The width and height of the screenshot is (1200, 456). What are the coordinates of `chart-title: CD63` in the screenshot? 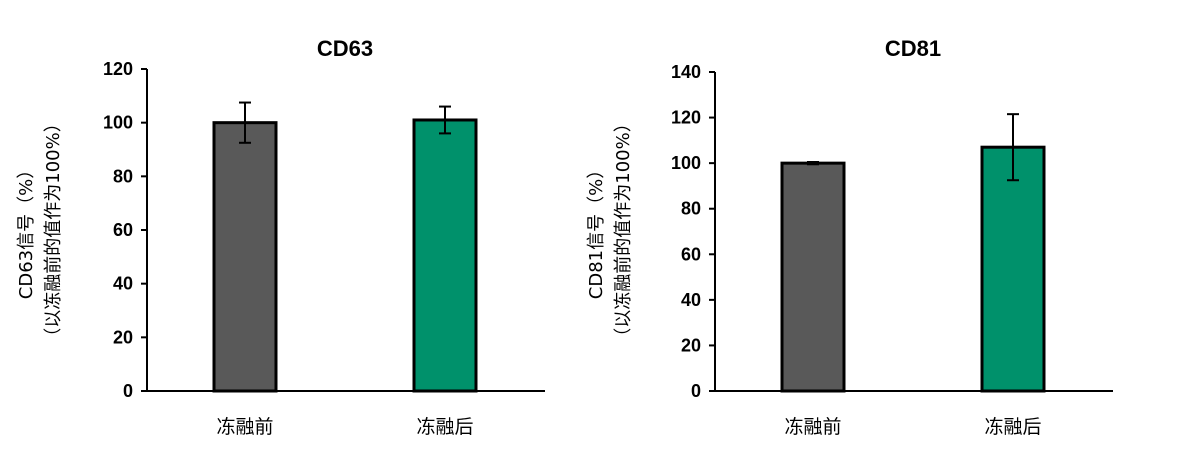 It's located at (345, 48).